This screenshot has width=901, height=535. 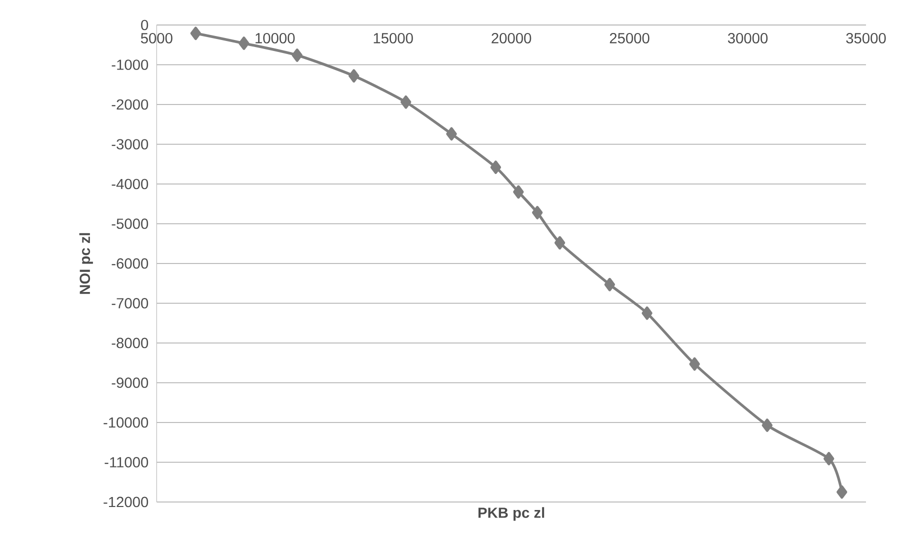 What do you see at coordinates (130, 263) in the screenshot?
I see `y-tick-label: -6000` at bounding box center [130, 263].